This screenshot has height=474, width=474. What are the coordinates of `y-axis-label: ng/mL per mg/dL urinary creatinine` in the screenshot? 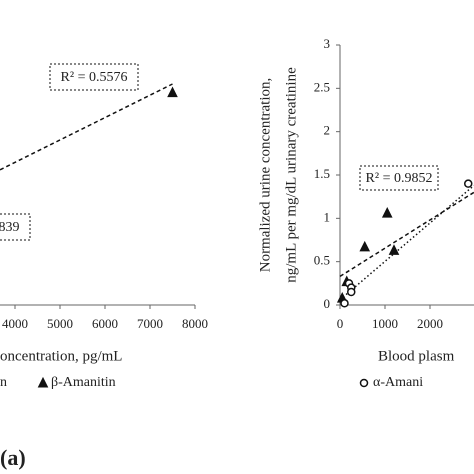 It's located at (291, 175).